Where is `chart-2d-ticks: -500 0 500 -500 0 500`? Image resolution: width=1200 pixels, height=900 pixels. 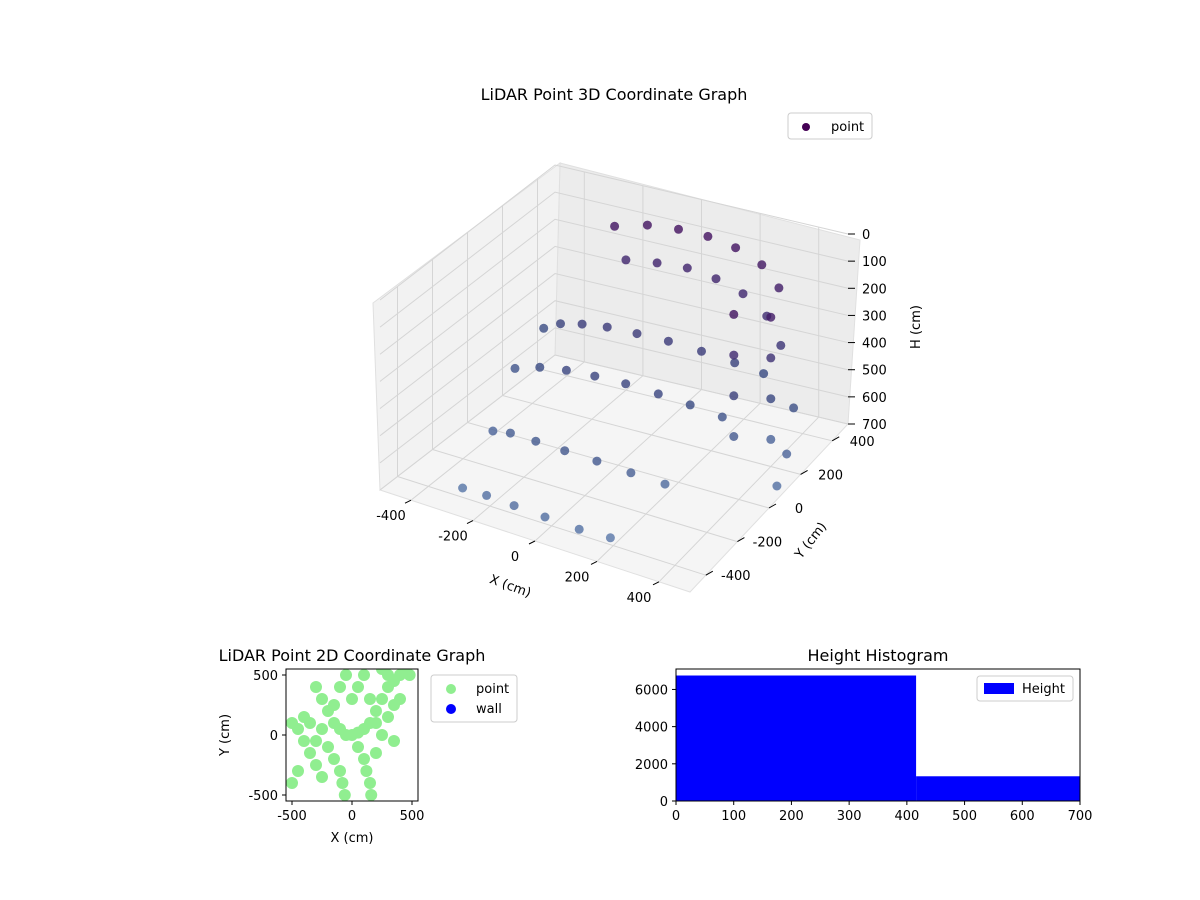
chart-2d-ticks: -500 0 500 -500 0 500 is located at coordinates (336, 746).